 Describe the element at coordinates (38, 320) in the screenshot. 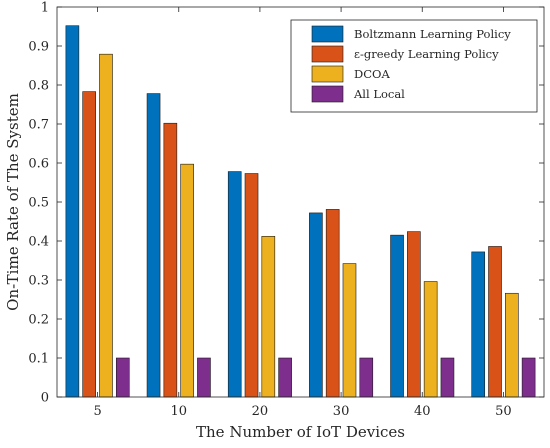

I see `y-tick-label: 0.2` at that location.